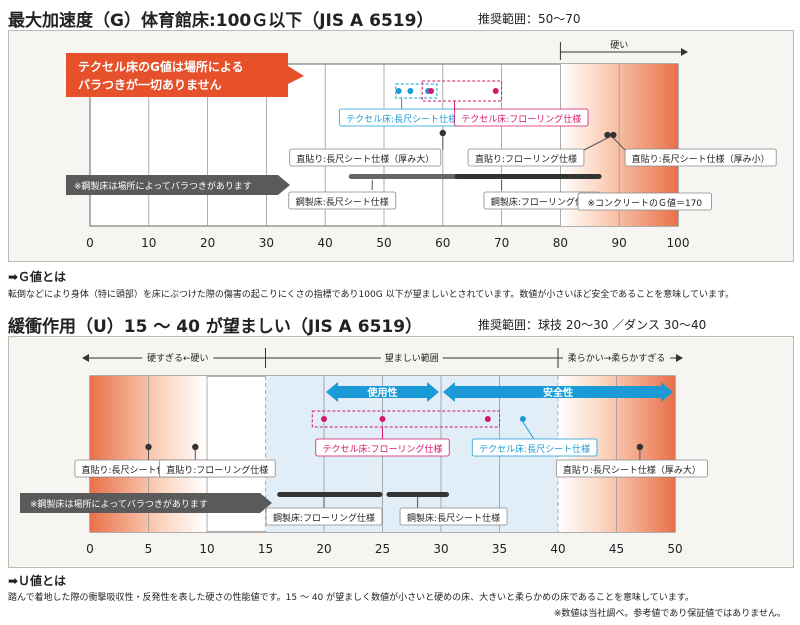 The width and height of the screenshot is (800, 625). Describe the element at coordinates (405, 419) in the screenshot. I see `u-teksel-flooring-range` at that location.